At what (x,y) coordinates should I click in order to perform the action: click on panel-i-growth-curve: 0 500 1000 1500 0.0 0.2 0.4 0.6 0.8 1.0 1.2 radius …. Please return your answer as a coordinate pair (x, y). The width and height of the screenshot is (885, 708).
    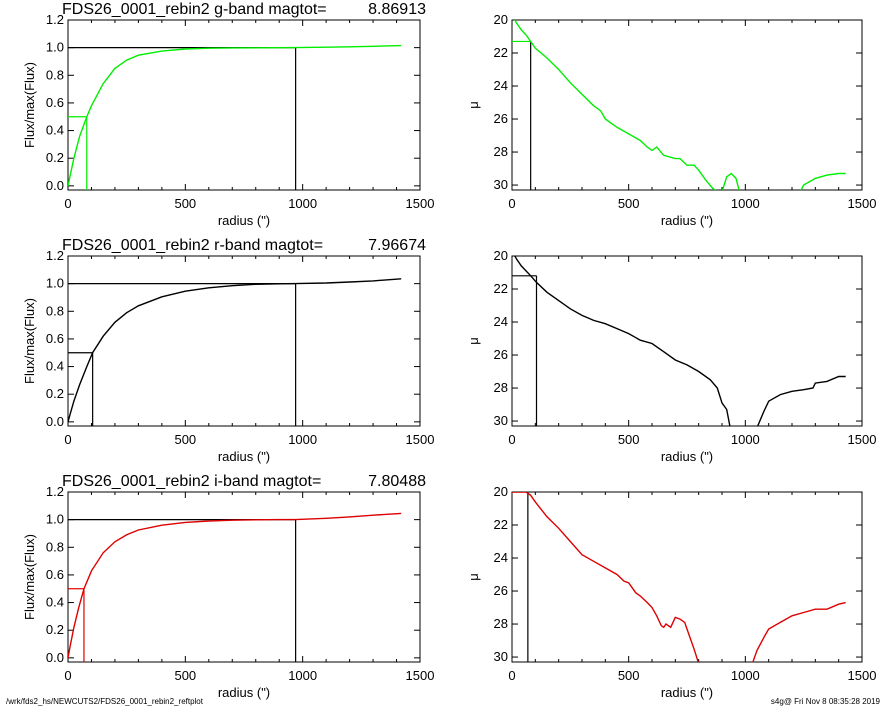
    Looking at the image, I should click on (228, 586).